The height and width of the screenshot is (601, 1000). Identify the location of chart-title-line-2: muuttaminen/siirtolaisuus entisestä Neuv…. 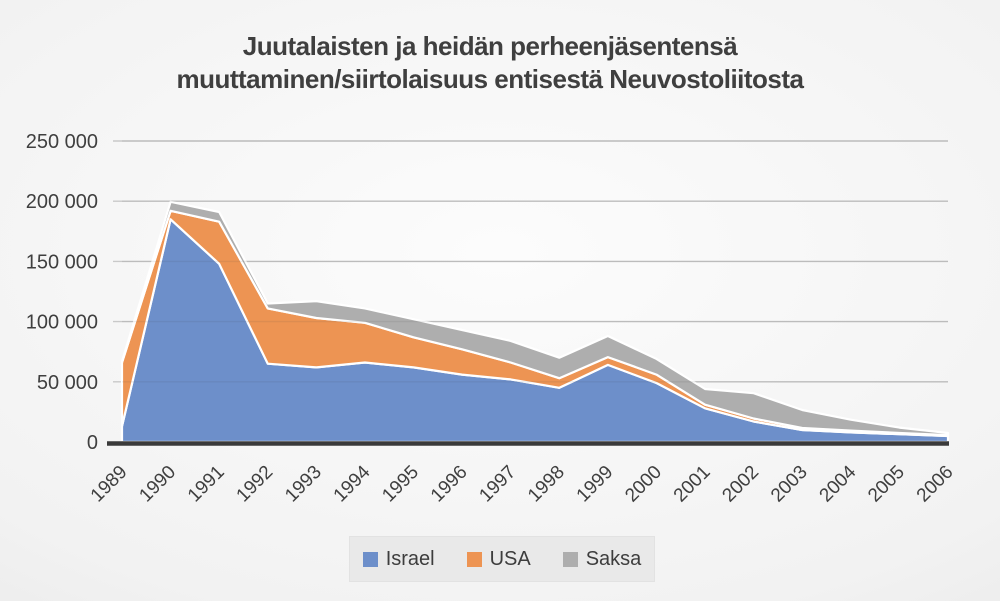
(490, 79).